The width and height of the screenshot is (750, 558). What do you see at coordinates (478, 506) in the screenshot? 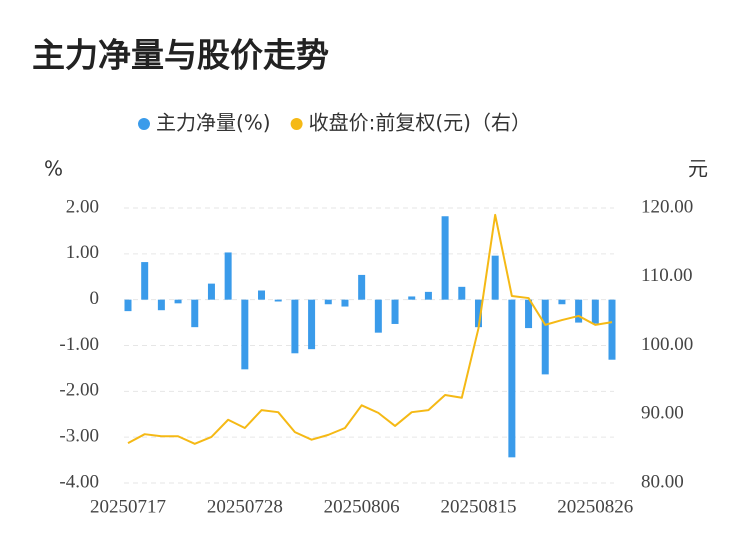
I see `x-tick-label: 20250815` at bounding box center [478, 506].